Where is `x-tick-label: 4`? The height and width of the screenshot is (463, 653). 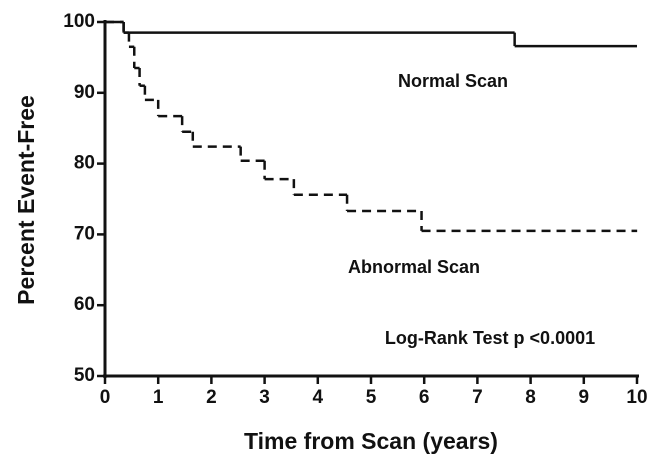
x-tick-label: 4 is located at coordinates (318, 397).